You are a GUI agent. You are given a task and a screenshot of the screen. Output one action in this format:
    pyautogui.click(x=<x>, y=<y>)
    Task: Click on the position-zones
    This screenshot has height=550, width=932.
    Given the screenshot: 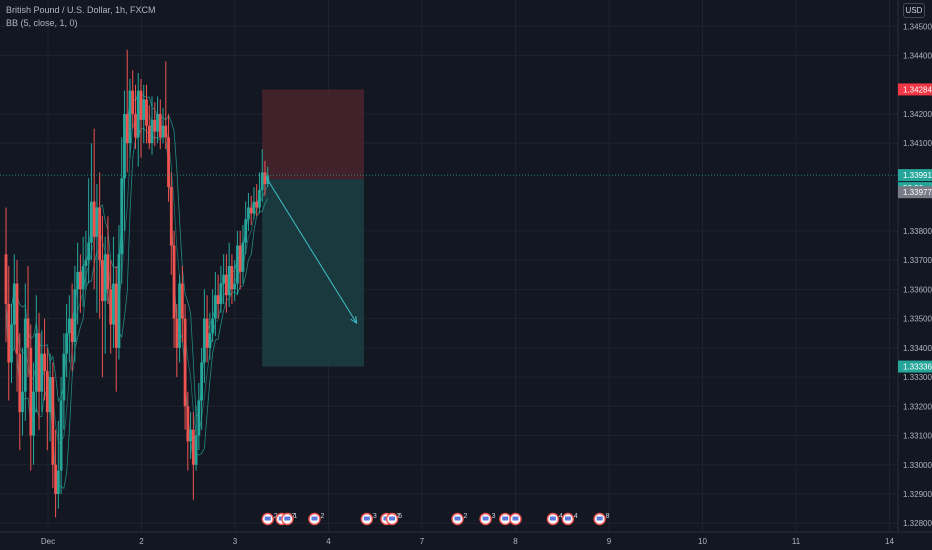 What is the action you would take?
    pyautogui.click(x=313, y=228)
    